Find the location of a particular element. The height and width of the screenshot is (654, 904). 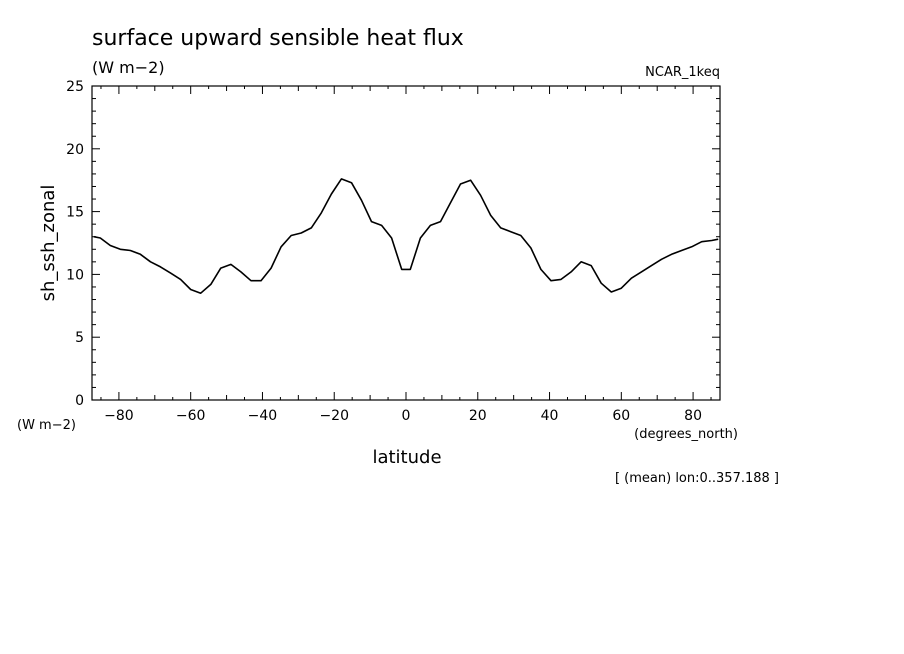

y-tick-label: 10 is located at coordinates (75, 275).